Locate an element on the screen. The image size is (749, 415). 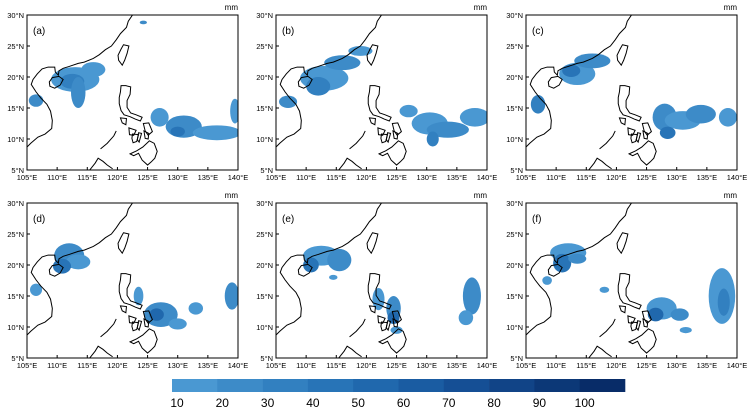
colorbar: 10 20 30 40 50 60 70 80 90 100 is located at coordinates (398, 394).